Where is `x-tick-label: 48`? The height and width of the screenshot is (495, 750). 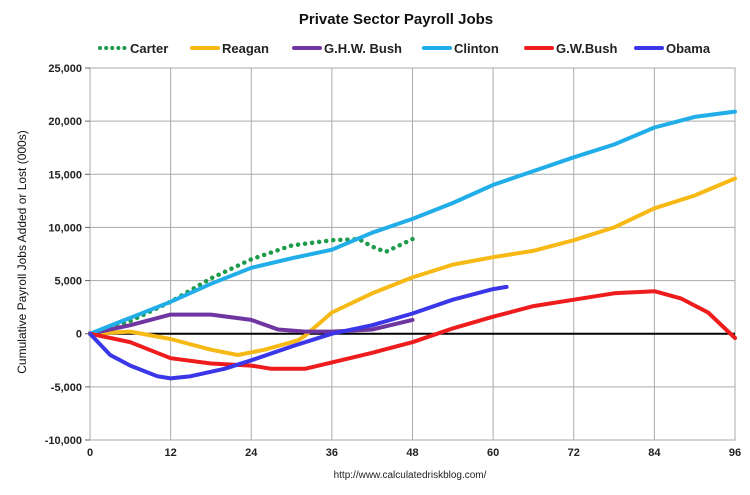 x-tick-label: 48 is located at coordinates (412, 453).